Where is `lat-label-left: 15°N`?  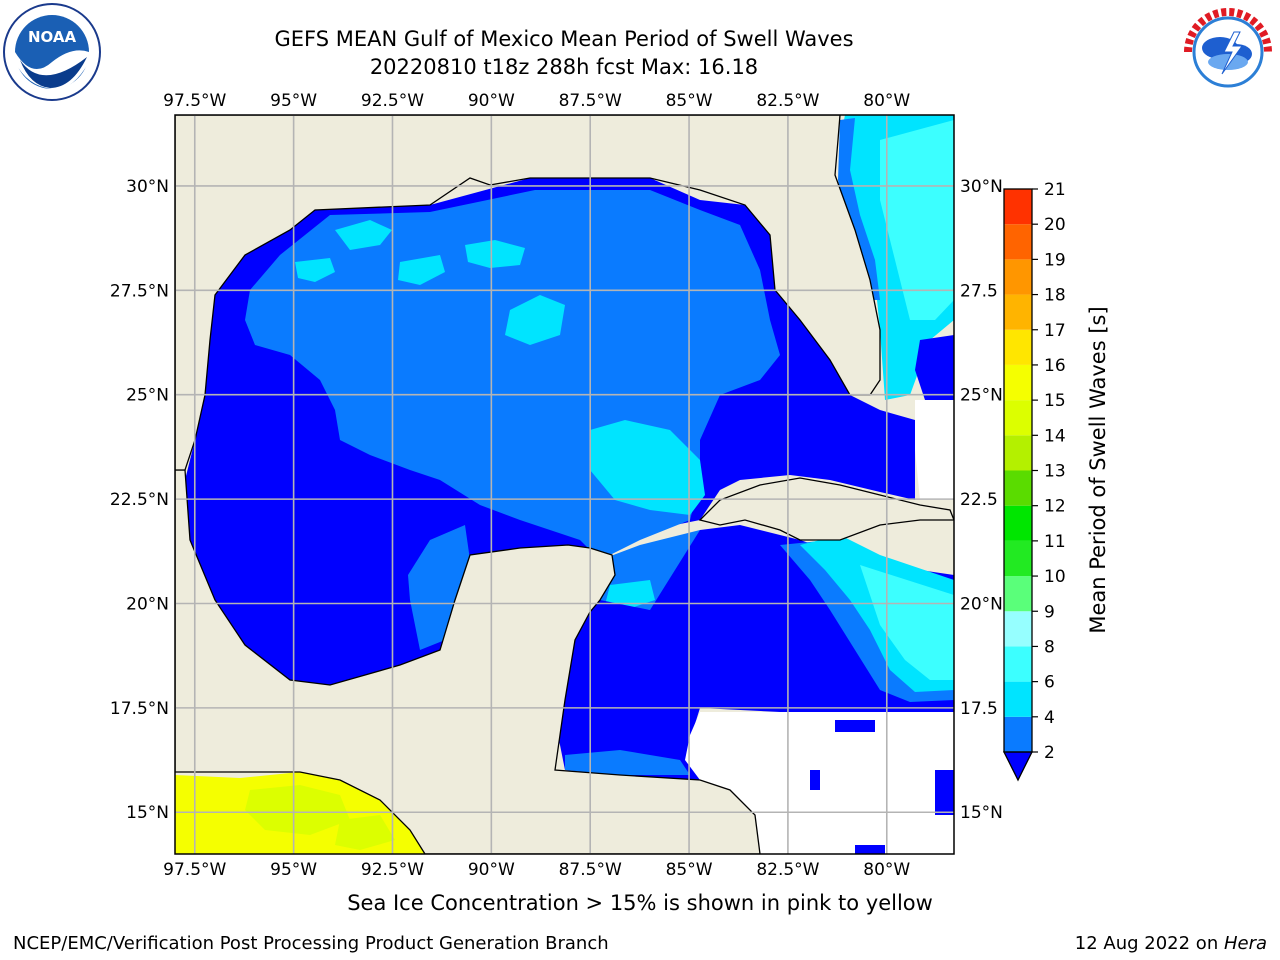 lat-label-left: 15°N is located at coordinates (147, 813).